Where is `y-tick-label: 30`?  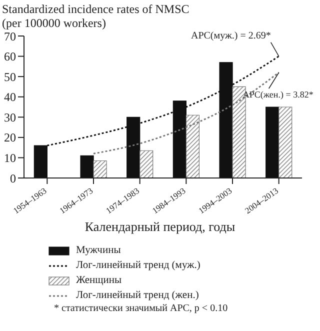 y-tick-label: 30 is located at coordinates (10, 117).